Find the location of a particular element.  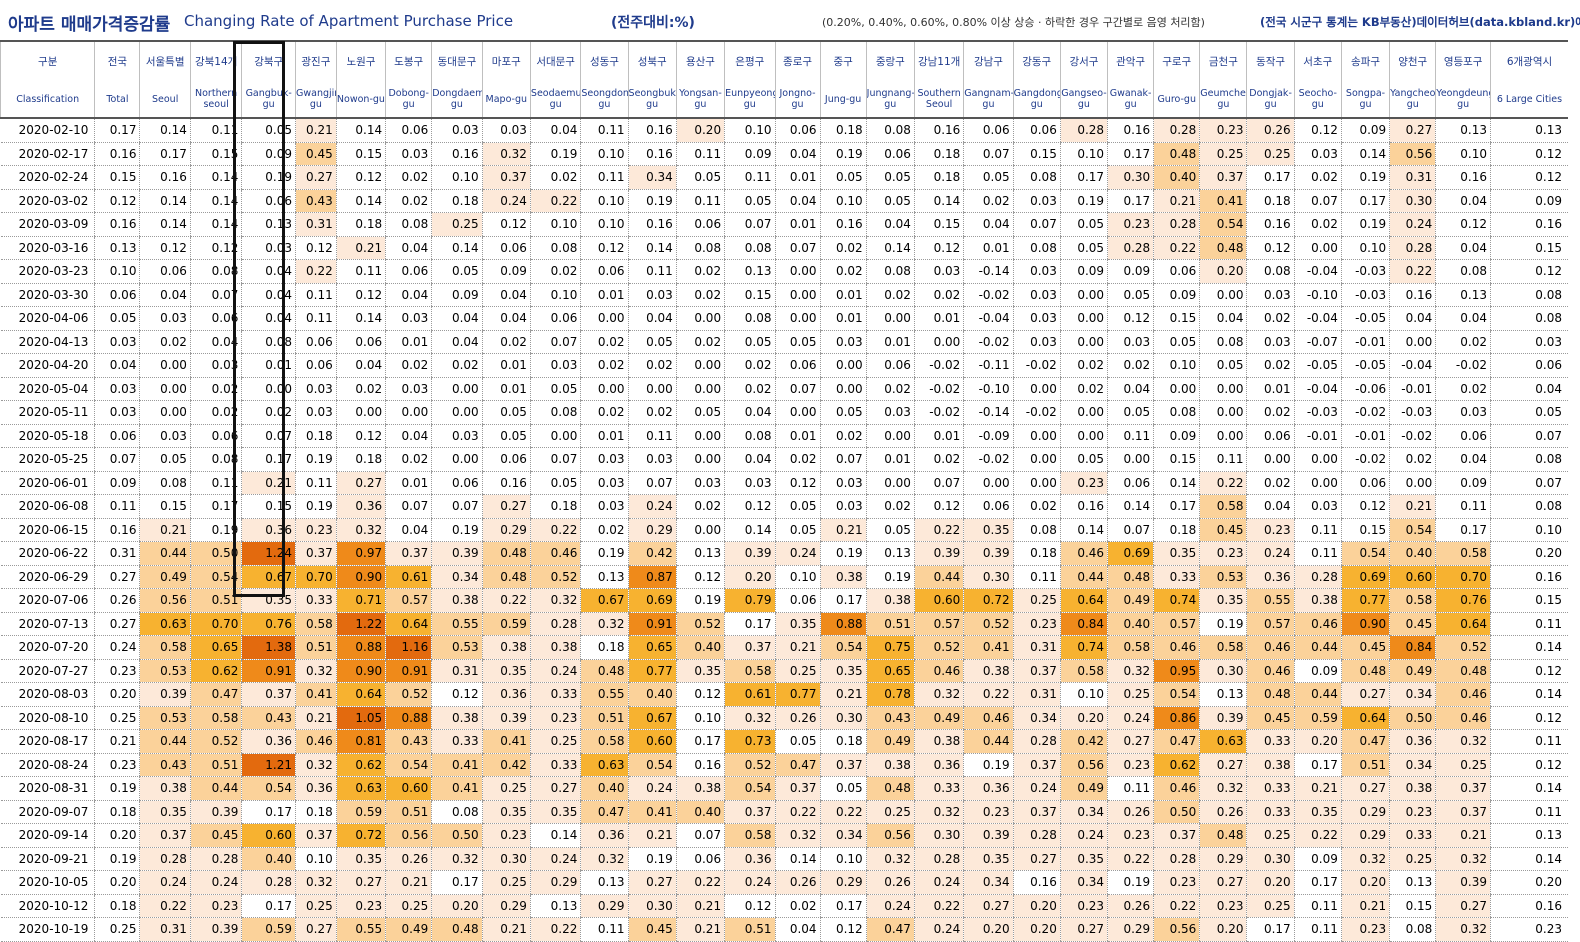

rate-cell: 0.01 is located at coordinates (797, 177).